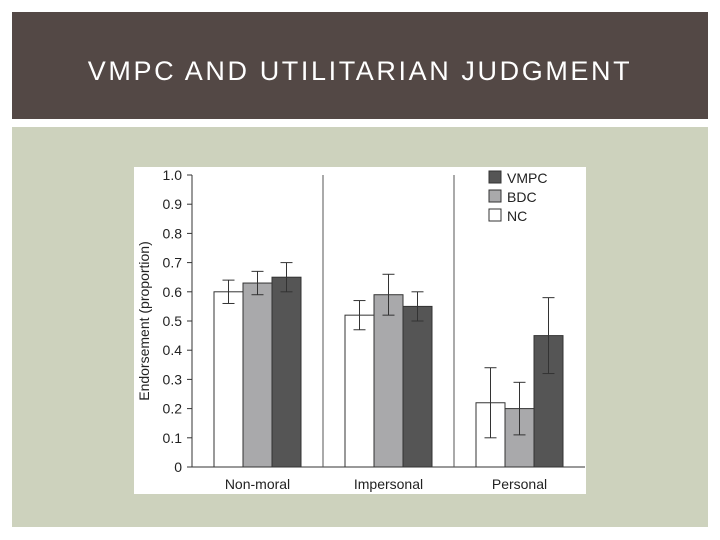 This screenshot has height=540, width=720. Describe the element at coordinates (257, 484) in the screenshot. I see `x-tick-label: Non-moral` at that location.